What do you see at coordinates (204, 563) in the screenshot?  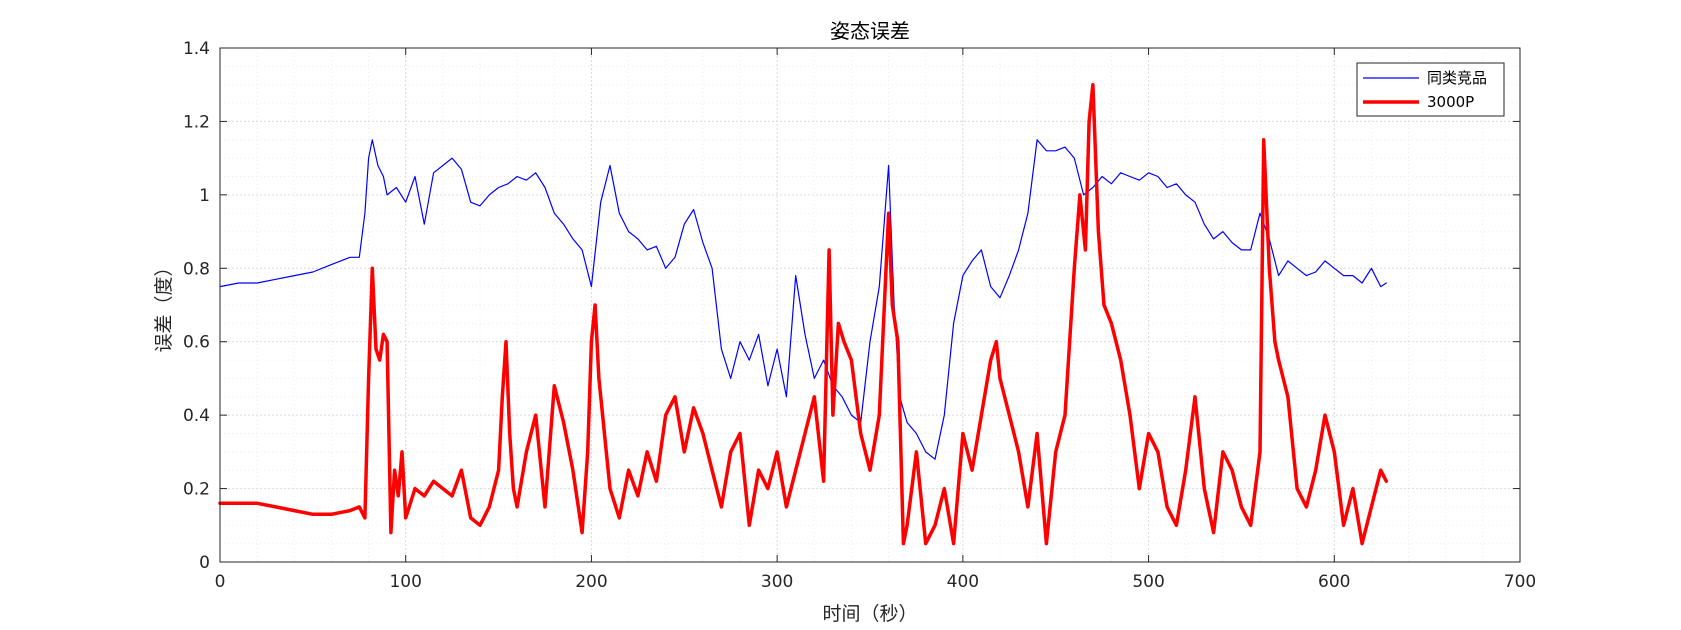 I see `y-tick-label: 0` at bounding box center [204, 563].